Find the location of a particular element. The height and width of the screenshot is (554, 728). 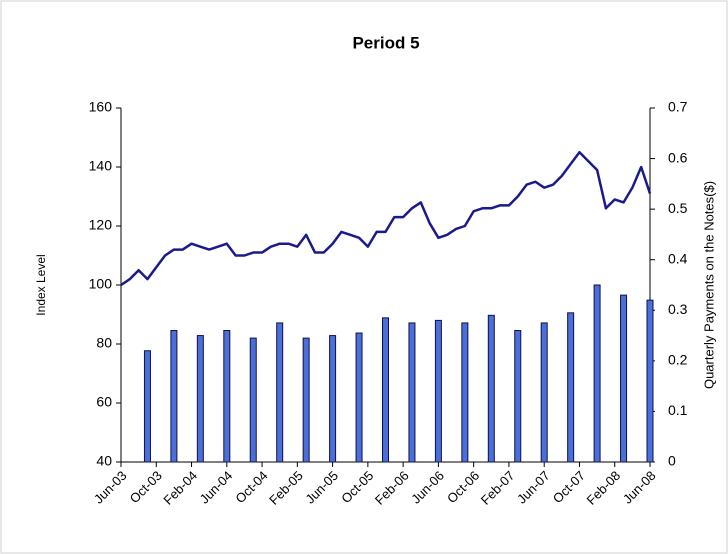

y2-tick-label: 0.3 is located at coordinates (678, 309).